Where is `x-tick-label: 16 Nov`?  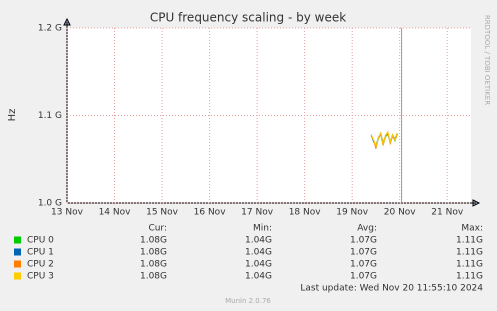 x-tick-label: 16 Nov is located at coordinates (210, 213).